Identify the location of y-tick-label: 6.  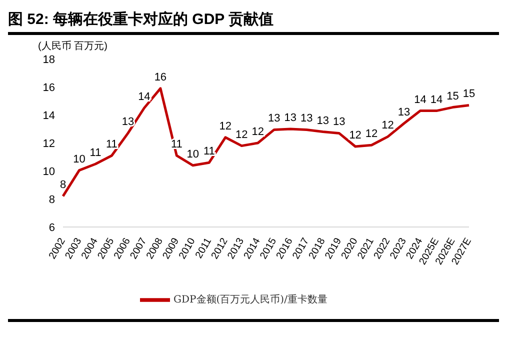
(51, 228).